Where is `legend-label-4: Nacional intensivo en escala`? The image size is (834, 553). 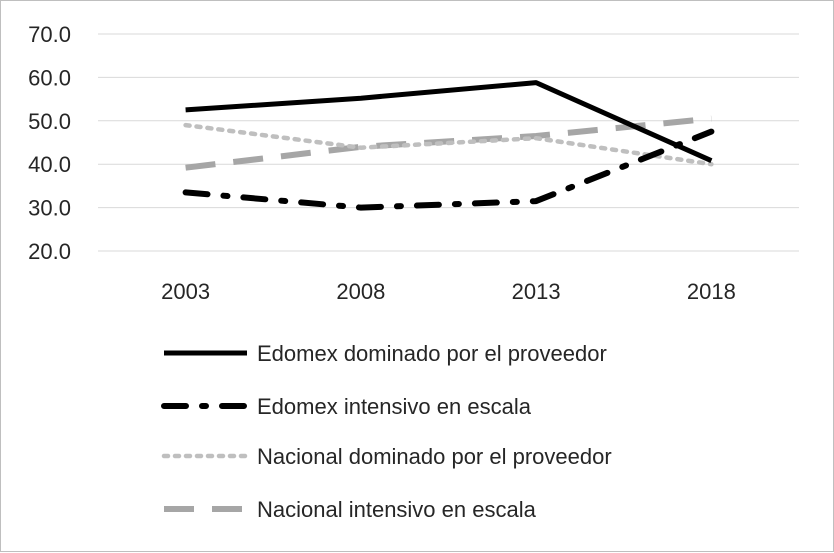 legend-label-4: Nacional intensivo en escala is located at coordinates (397, 509).